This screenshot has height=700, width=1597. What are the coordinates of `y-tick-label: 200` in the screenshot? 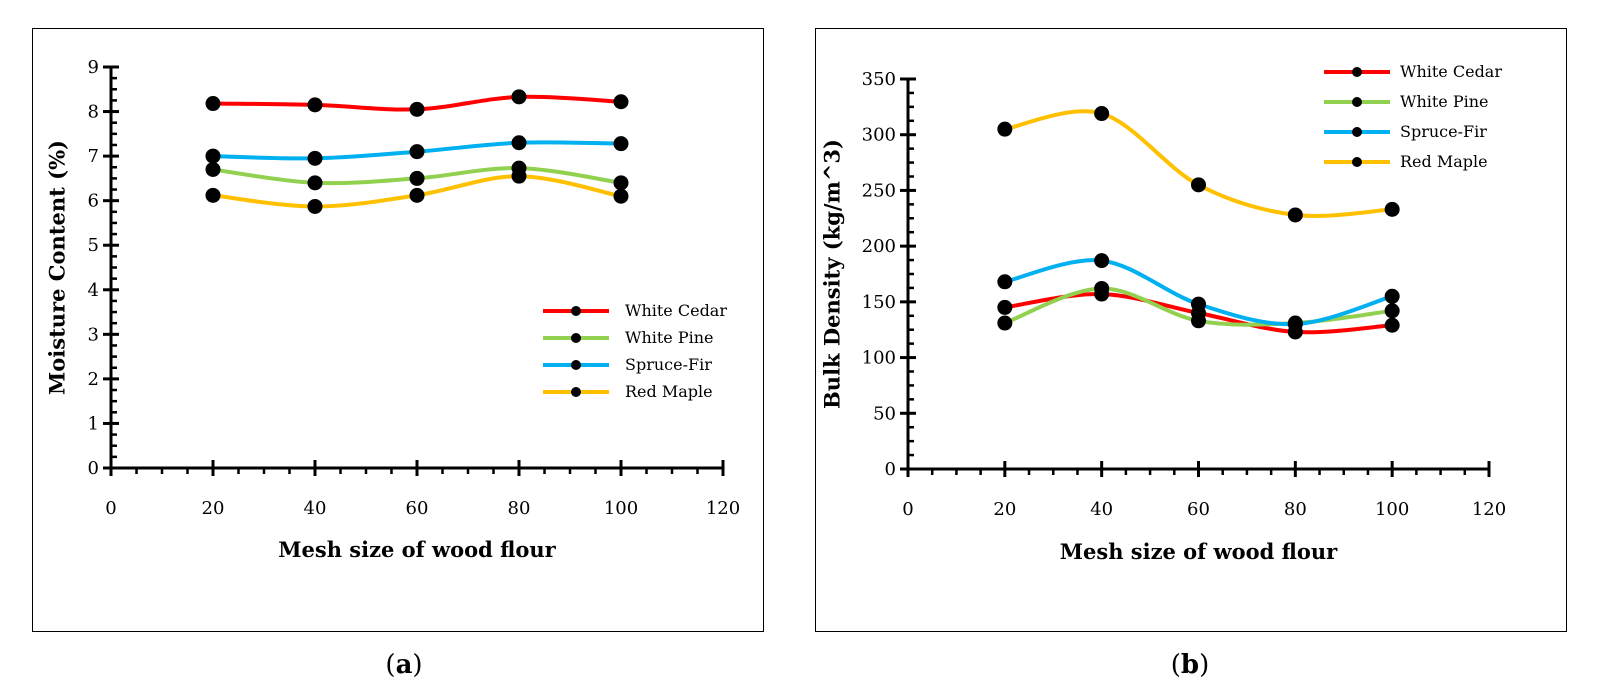 It's located at (879, 246).